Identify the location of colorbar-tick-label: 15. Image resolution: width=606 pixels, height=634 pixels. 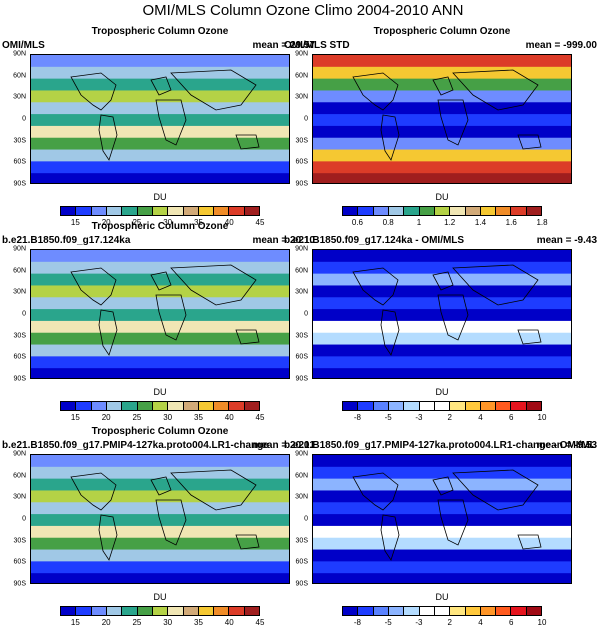
(75, 622).